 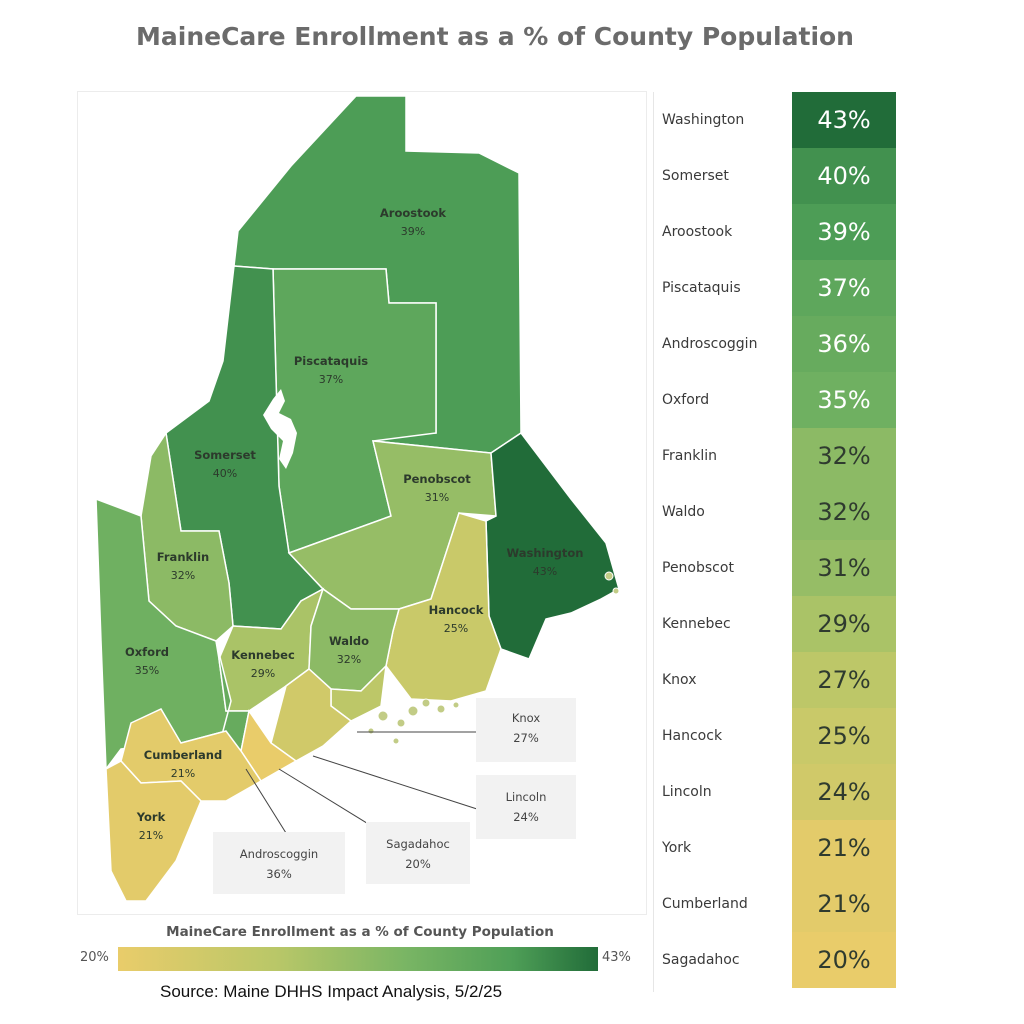 What do you see at coordinates (844, 176) in the screenshot?
I see `table-value-cell: 40%` at bounding box center [844, 176].